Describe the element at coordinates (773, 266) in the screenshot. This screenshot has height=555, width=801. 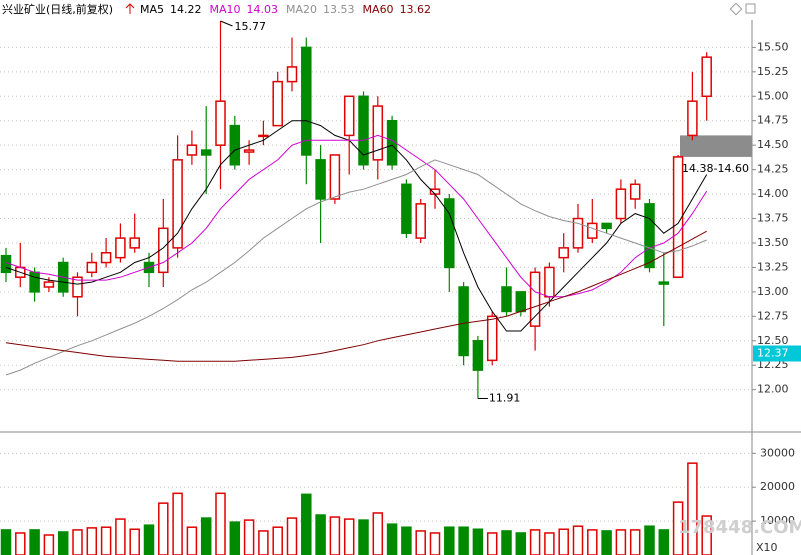
I see `y-tick-label: 13.25` at that location.